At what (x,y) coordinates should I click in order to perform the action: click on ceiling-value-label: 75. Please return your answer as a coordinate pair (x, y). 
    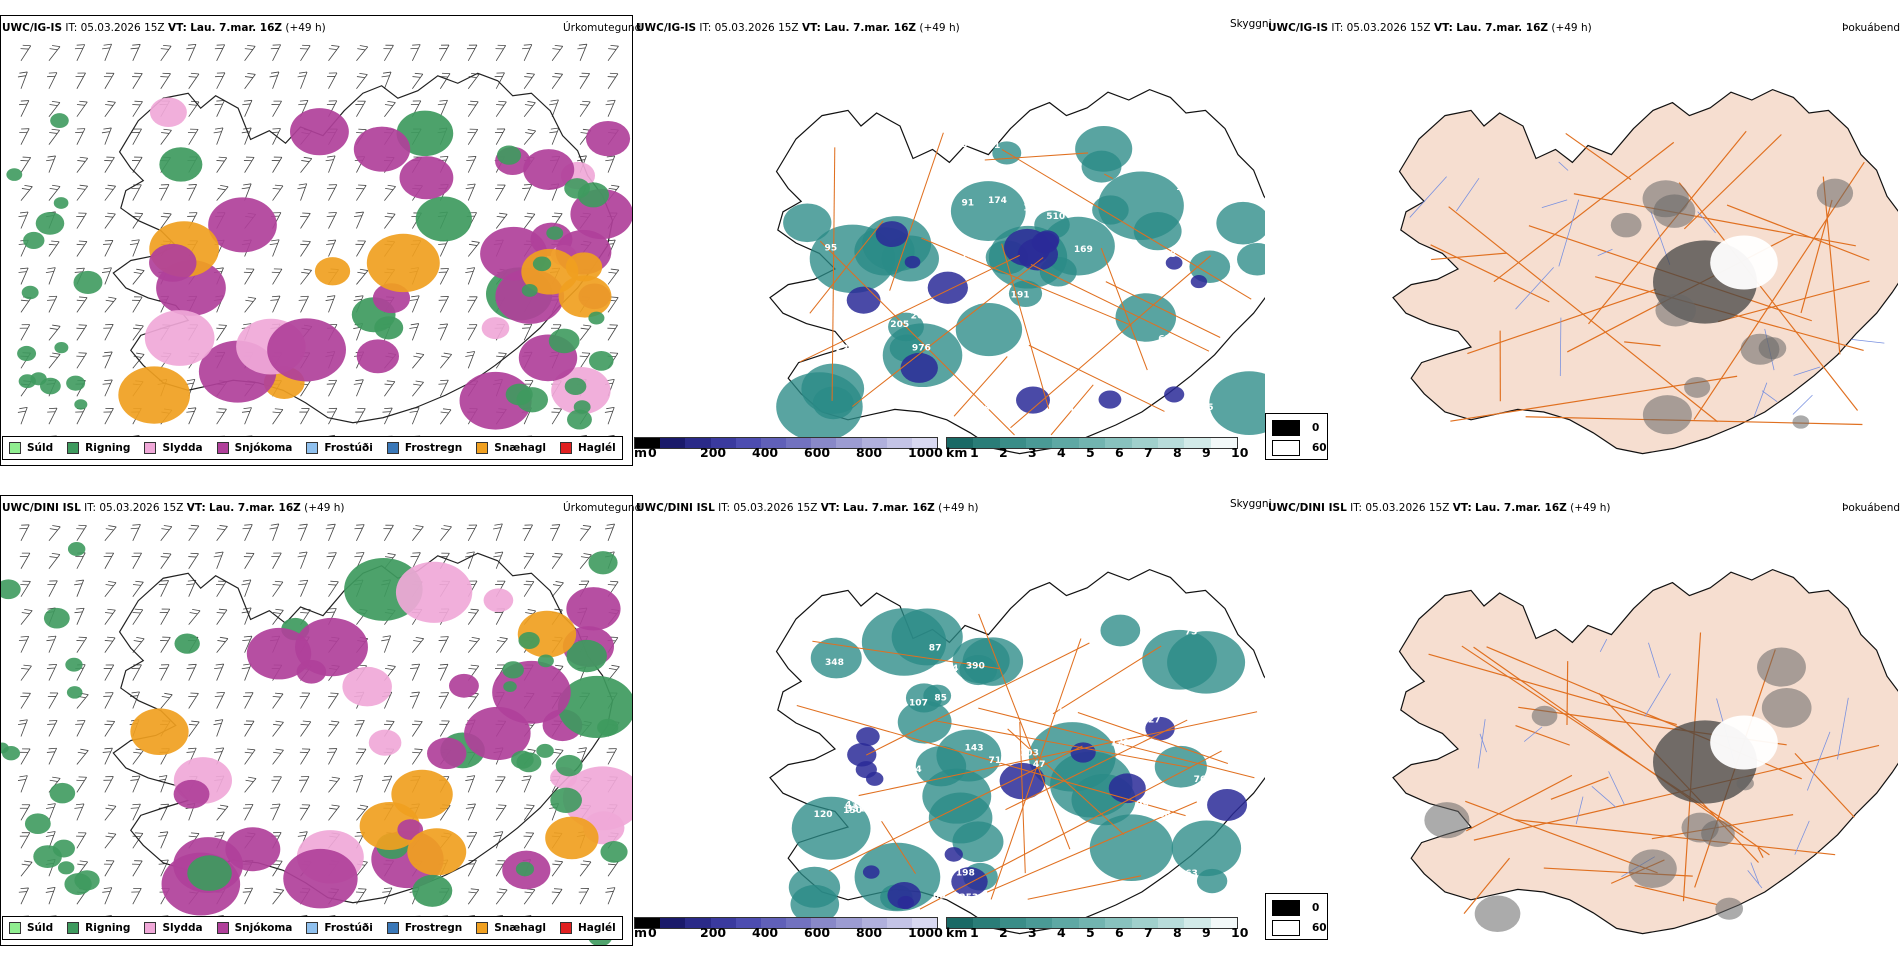
    Looking at the image, I should click on (1207, 408).